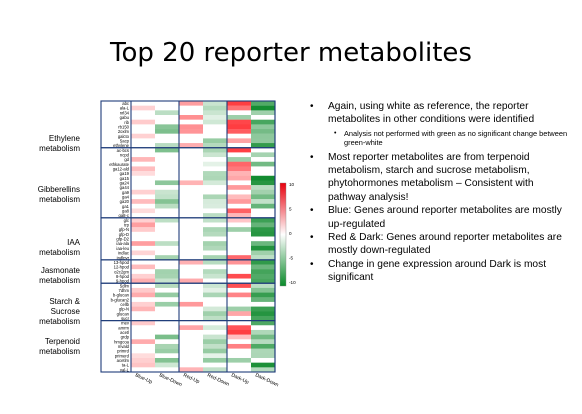 This screenshot has height=414, width=582. I want to click on group-label-gibberellins: Gibberellins metabolism, so click(41, 195).